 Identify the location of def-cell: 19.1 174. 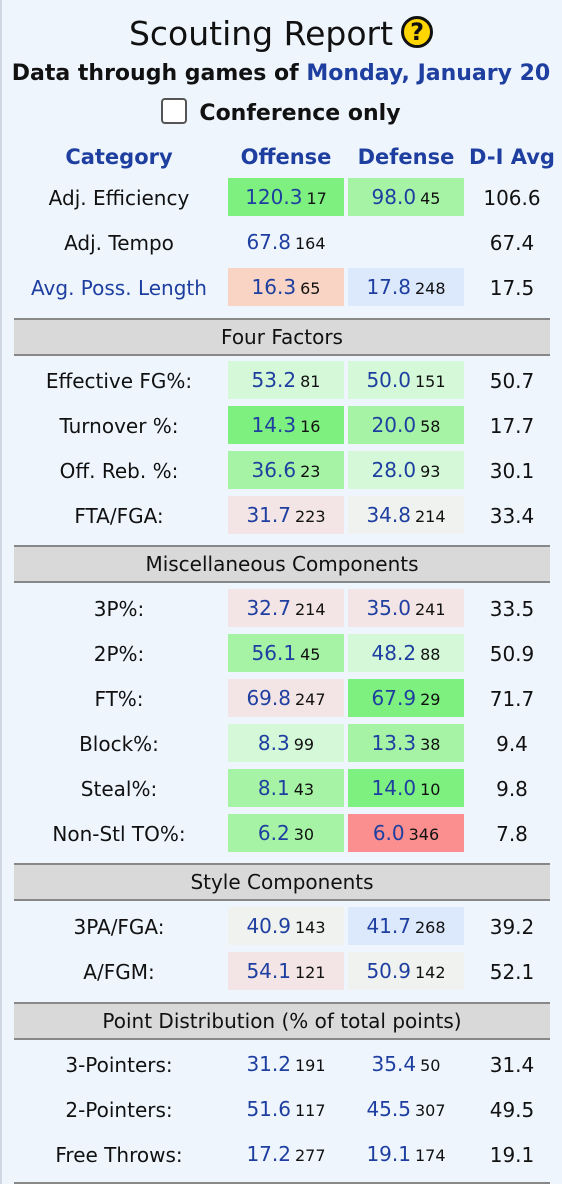
(406, 1154).